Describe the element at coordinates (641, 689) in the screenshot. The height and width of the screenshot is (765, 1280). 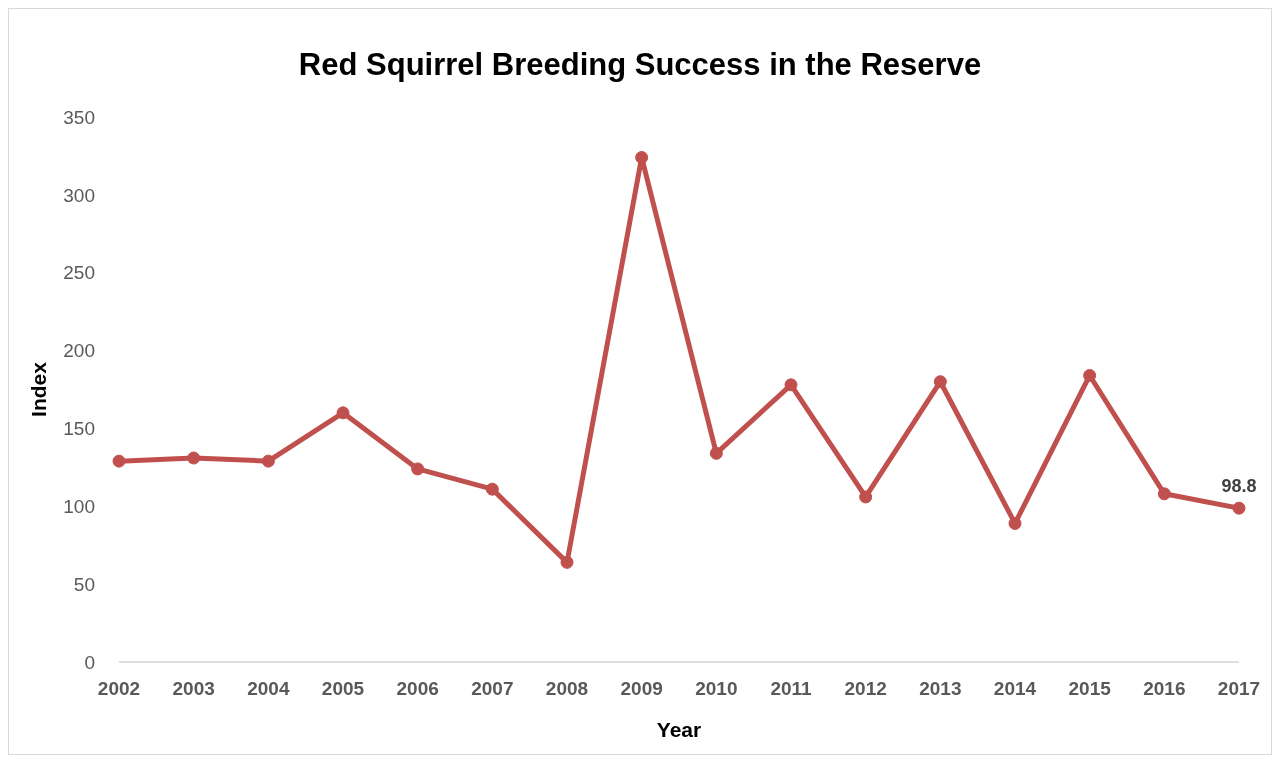
I see `x-tick-label: 2009` at that location.